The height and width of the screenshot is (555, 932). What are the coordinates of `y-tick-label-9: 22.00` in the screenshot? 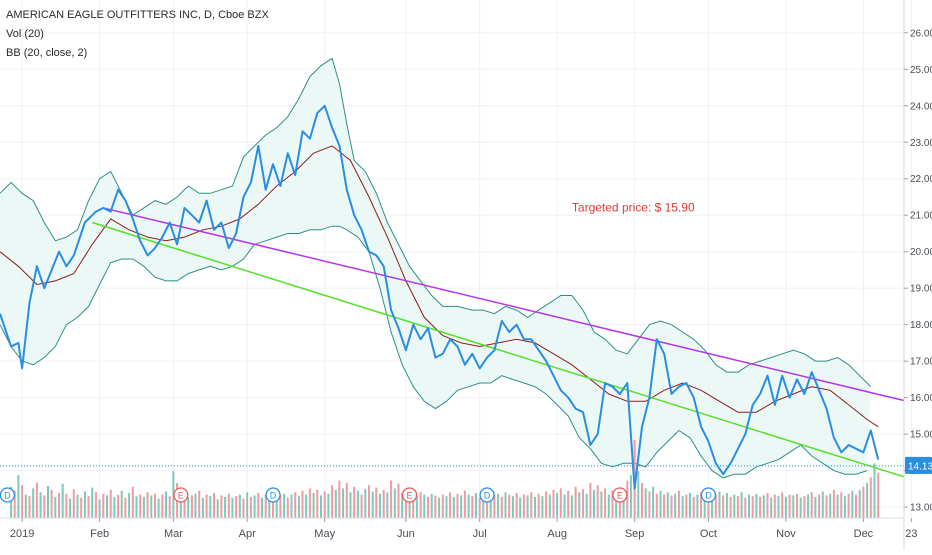 It's located at (921, 179).